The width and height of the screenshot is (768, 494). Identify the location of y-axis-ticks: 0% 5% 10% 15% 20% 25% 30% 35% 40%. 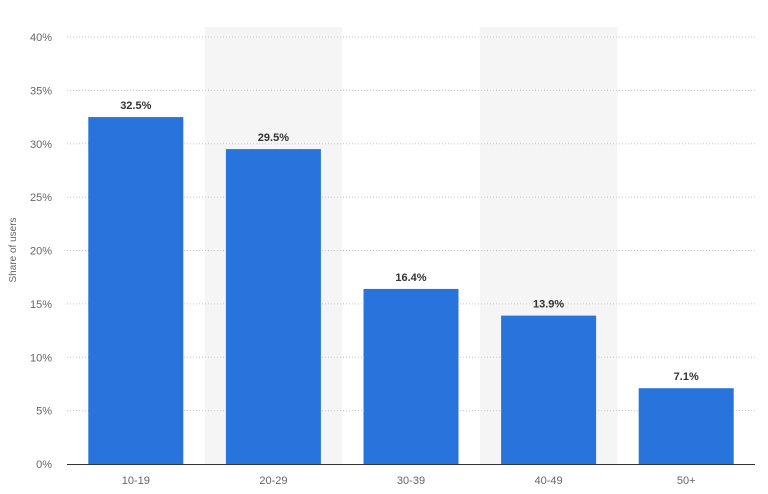
(41, 251).